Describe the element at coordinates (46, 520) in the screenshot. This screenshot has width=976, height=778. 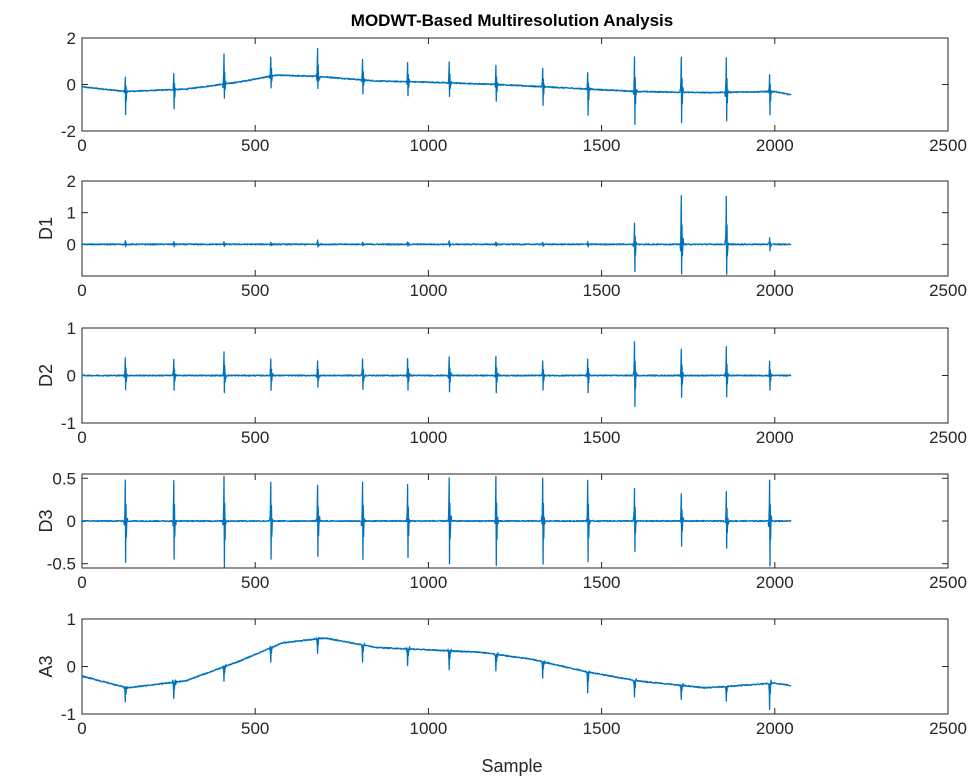
I see `y-axis-label-D3: D3` at that location.